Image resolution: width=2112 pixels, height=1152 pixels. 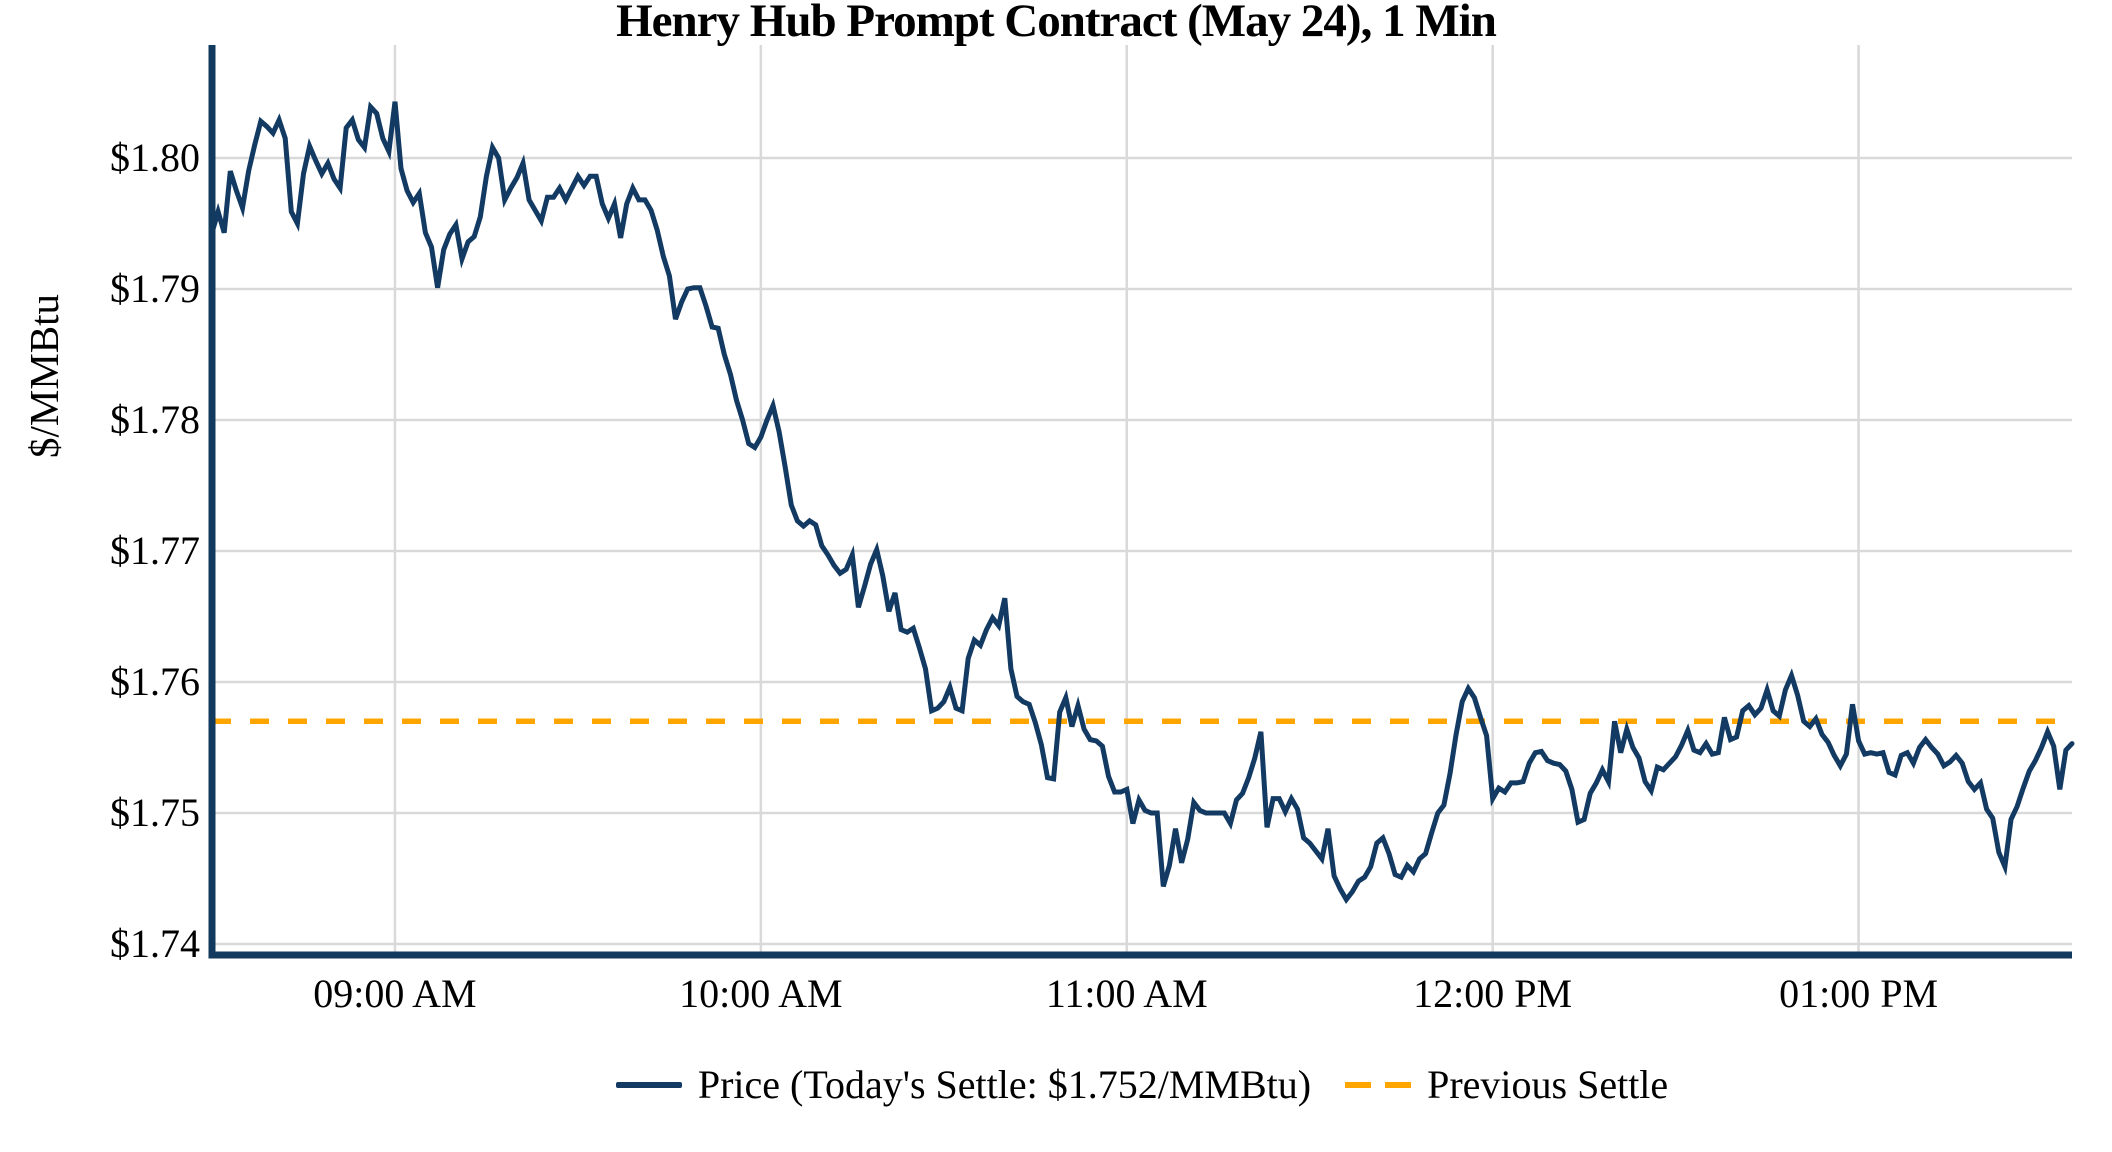 What do you see at coordinates (155, 550) in the screenshot?
I see `y-tick-label: $1.77` at bounding box center [155, 550].